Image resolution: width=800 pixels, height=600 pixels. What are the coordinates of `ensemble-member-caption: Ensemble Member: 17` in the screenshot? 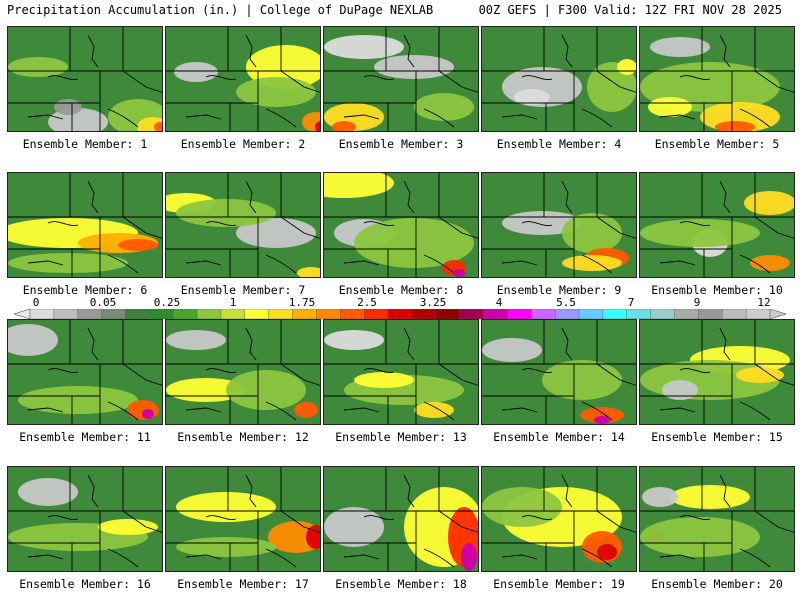 It's located at (243, 584).